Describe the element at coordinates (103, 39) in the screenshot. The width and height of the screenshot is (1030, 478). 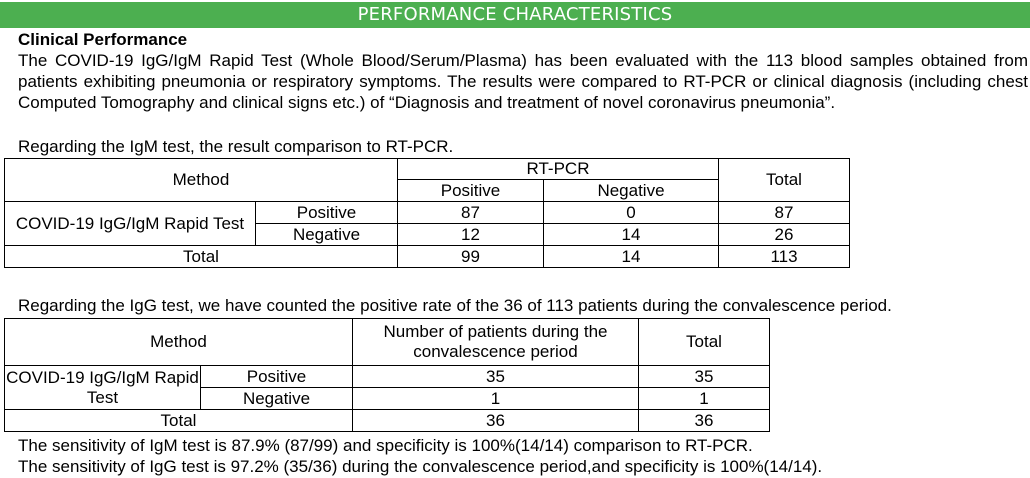
I see `section-heading: Clinical Performance` at that location.